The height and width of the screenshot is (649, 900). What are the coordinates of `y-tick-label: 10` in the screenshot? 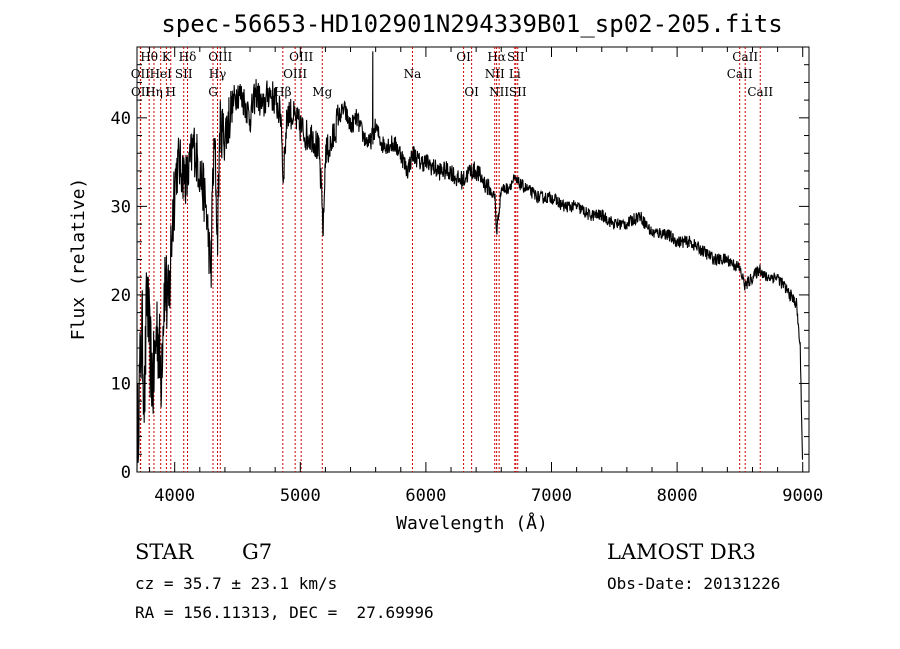 It's located at (121, 384).